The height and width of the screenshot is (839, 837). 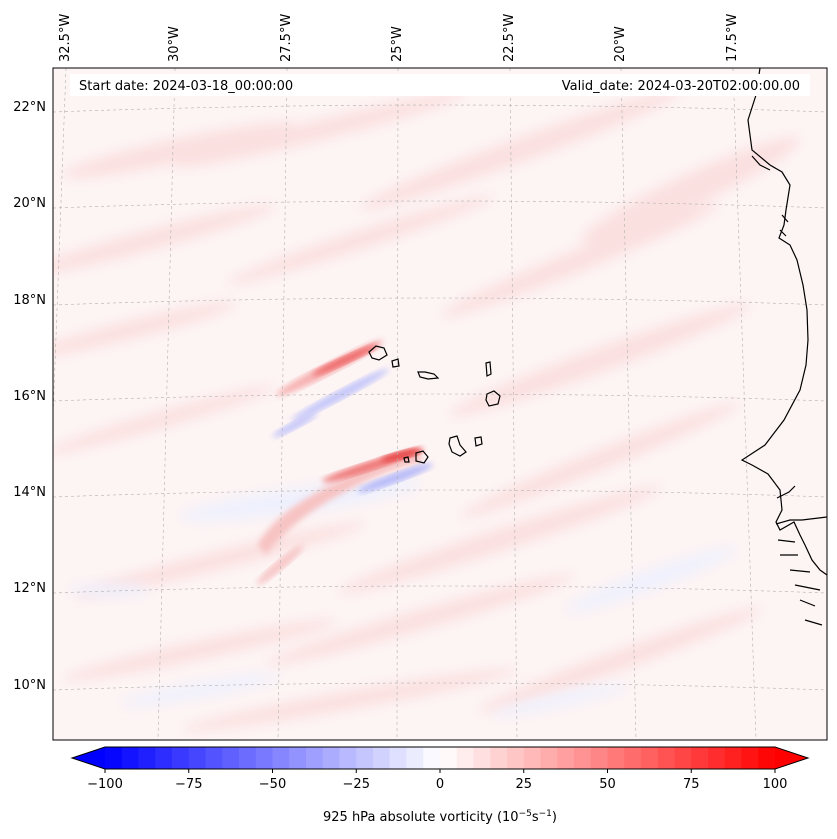 What do you see at coordinates (29, 492) in the screenshot?
I see `lat-tick-label: 14°N` at bounding box center [29, 492].